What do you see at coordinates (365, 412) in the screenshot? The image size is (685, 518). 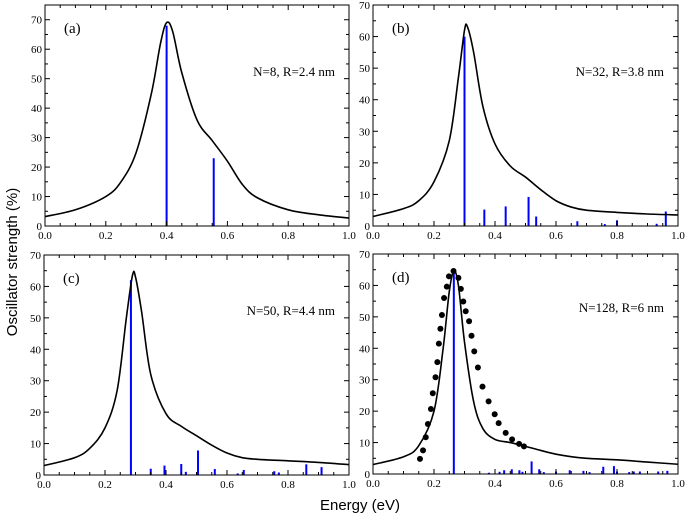 I see `y-tick-label-d: 20` at bounding box center [365, 412].